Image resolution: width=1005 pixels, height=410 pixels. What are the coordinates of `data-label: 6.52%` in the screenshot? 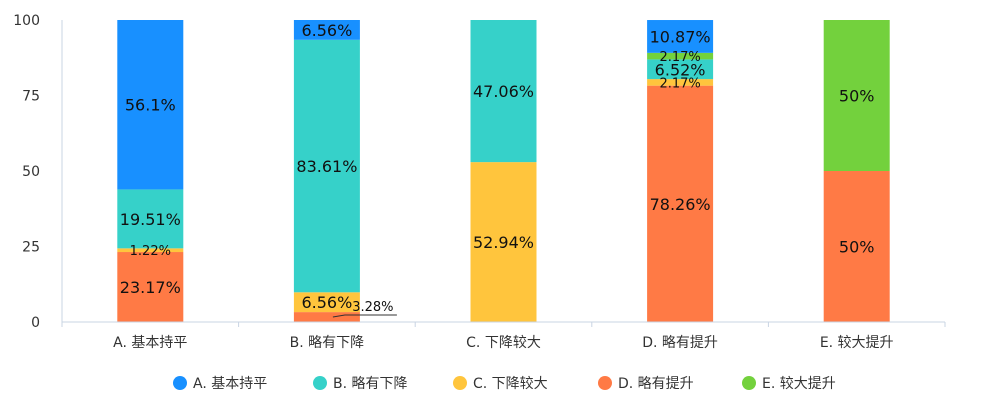 It's located at (680, 69).